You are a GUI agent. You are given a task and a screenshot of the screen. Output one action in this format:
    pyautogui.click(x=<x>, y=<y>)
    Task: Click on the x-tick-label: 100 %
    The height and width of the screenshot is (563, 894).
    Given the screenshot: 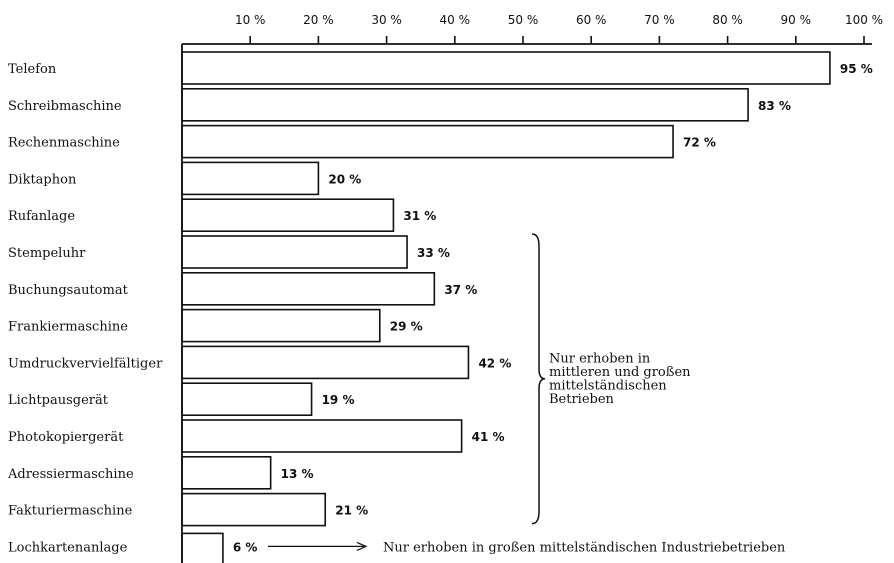 What is the action you would take?
    pyautogui.click(x=864, y=20)
    